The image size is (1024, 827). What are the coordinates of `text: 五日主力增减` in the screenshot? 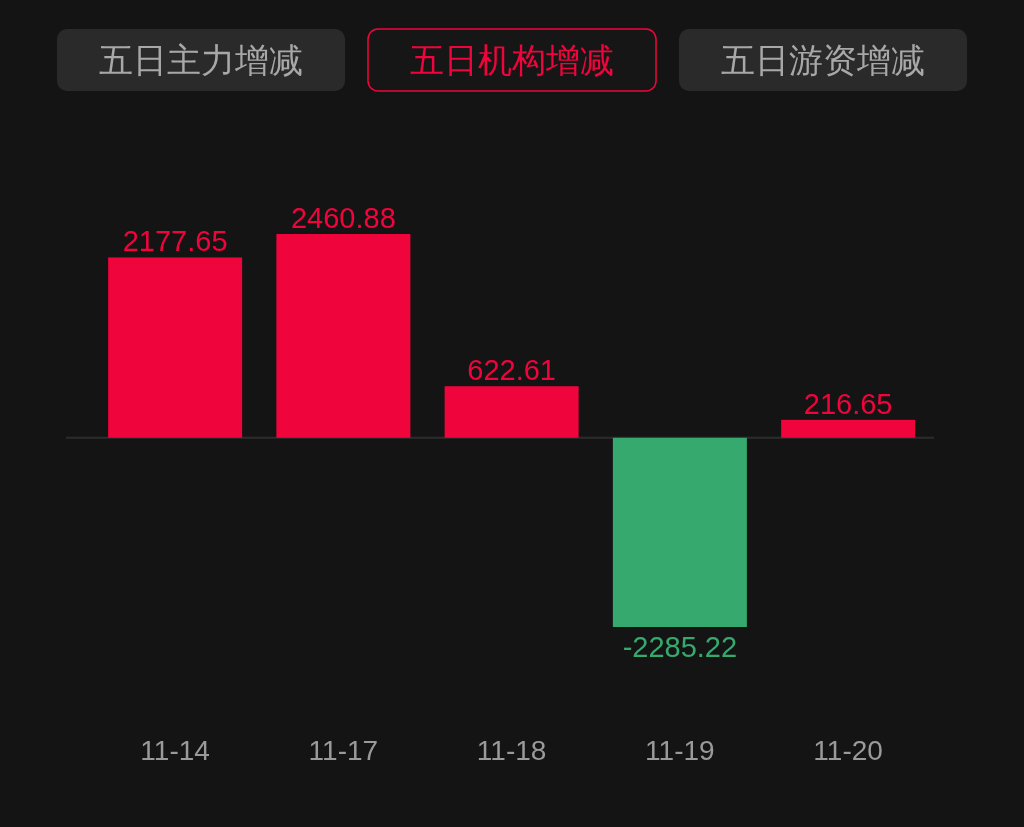 It's located at (201, 60).